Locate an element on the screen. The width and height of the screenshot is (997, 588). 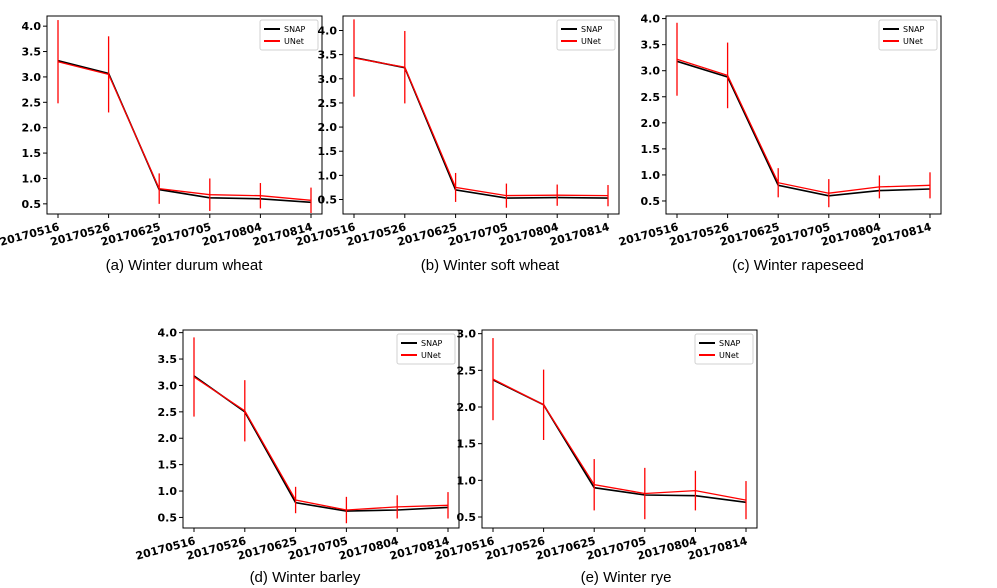
panel-caption: (d) Winter barley is located at coordinates (305, 577).